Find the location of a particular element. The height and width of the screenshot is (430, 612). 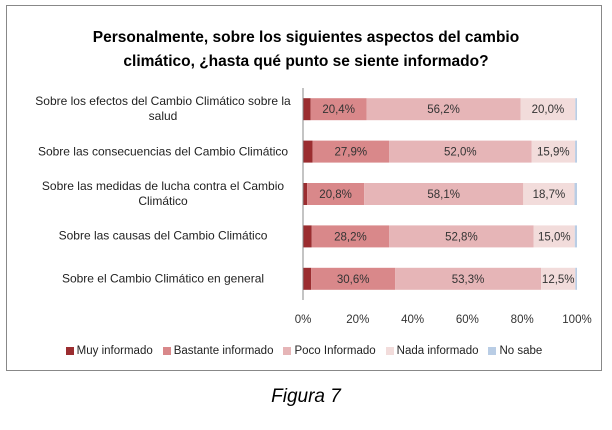

value-label: 52,0% is located at coordinates (460, 153).